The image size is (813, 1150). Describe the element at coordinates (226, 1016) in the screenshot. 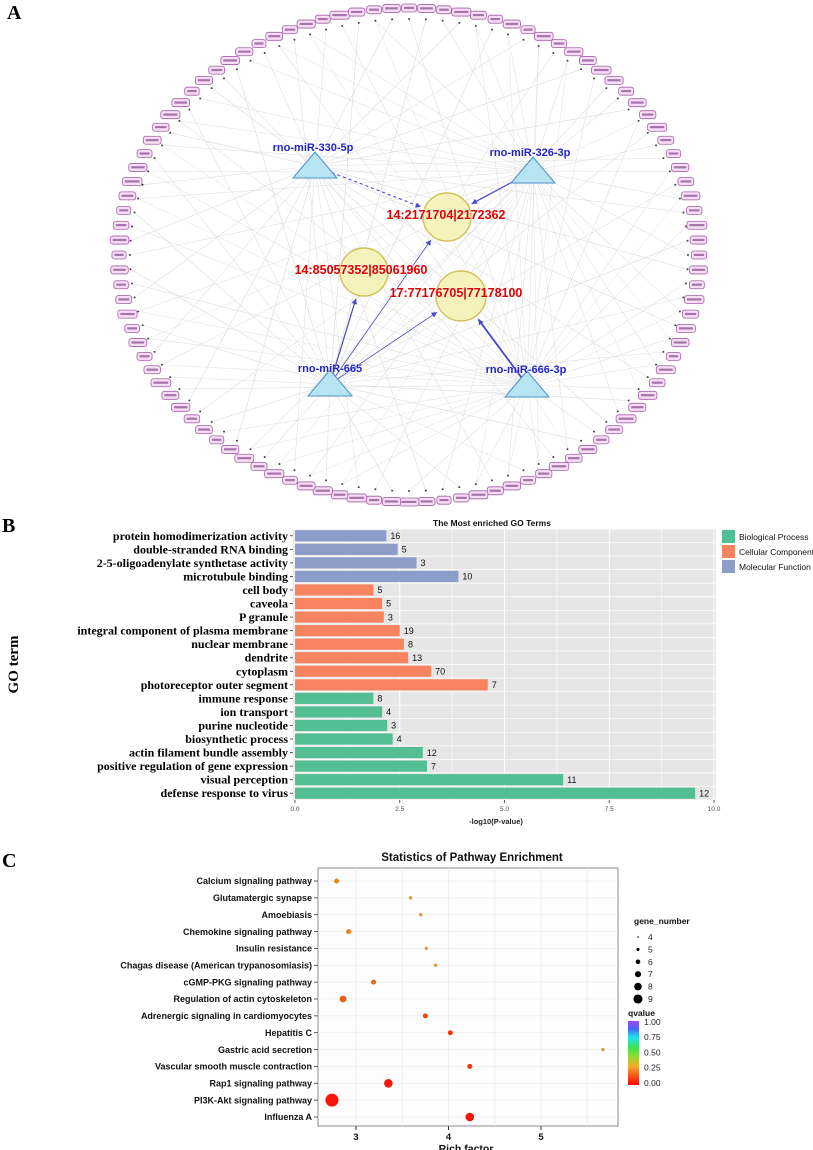

I see `pathway-label: Adrenergic signaling in cardiomyocytes` at that location.